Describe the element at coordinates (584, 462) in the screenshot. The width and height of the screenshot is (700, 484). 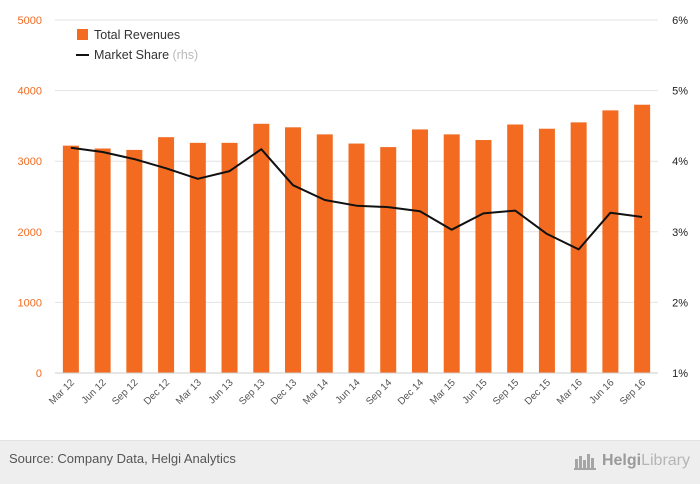
I see `library-icon` at that location.